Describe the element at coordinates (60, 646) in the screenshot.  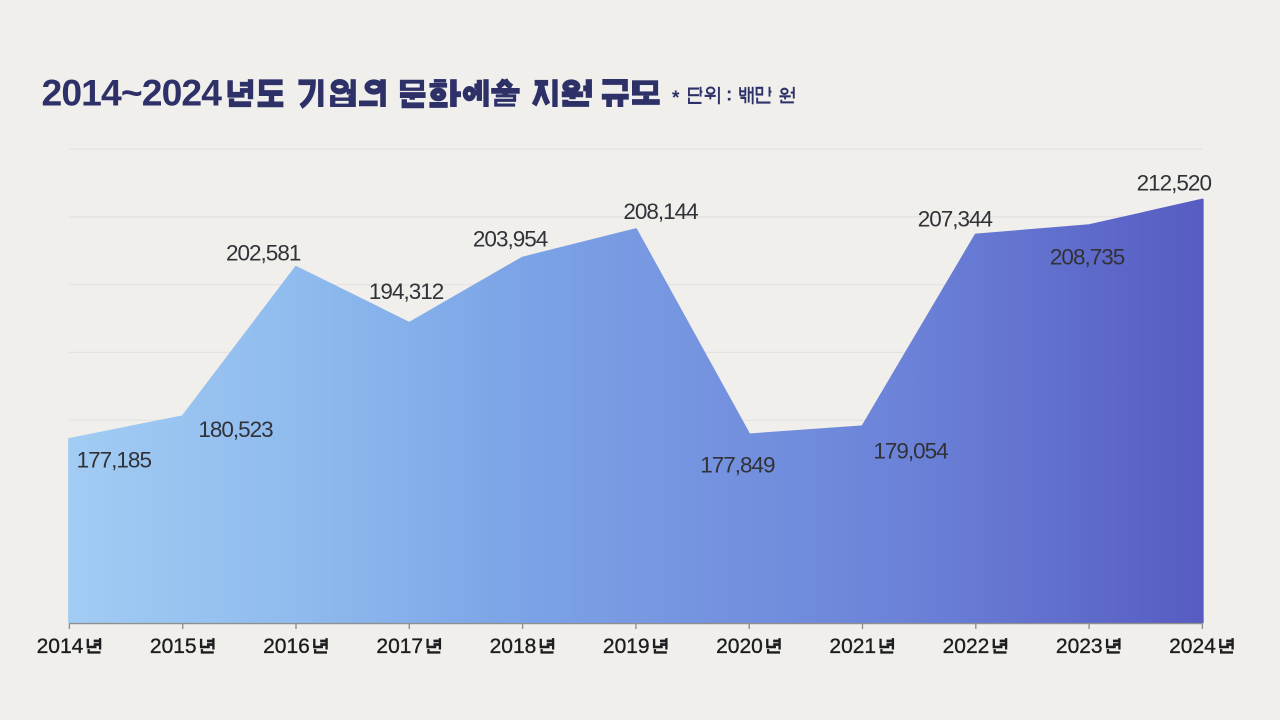
I see `svg-text: 2014` at that location.